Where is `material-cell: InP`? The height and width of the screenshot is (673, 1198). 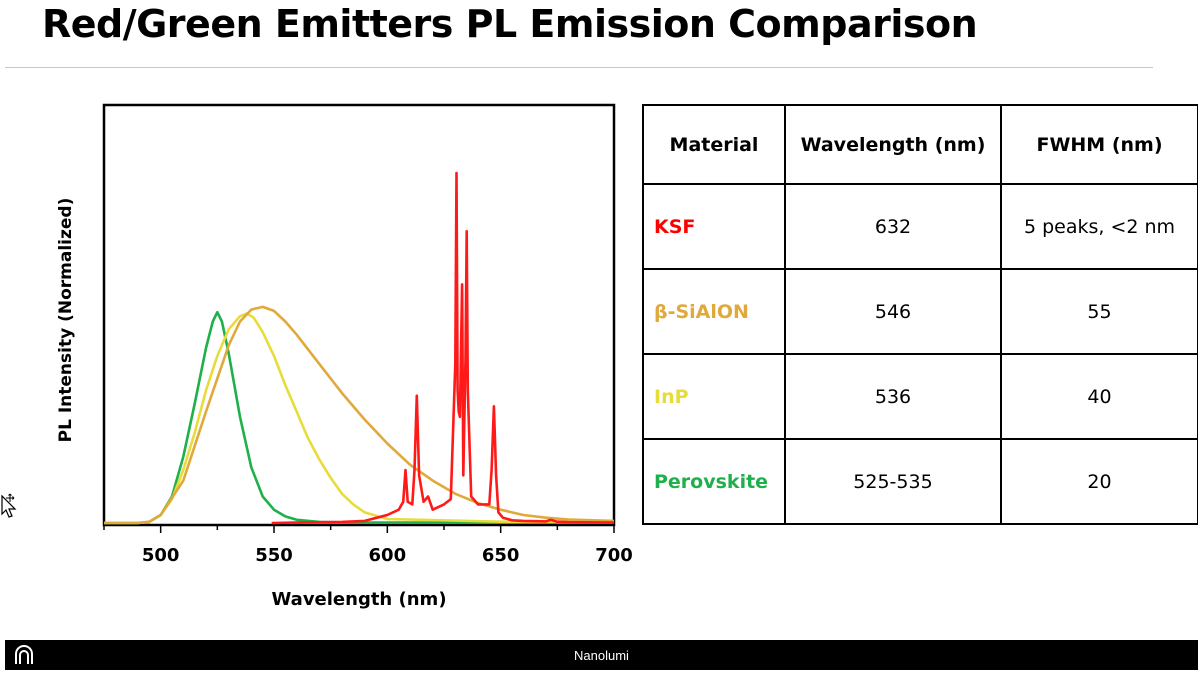
material-cell: InP is located at coordinates (714, 396).